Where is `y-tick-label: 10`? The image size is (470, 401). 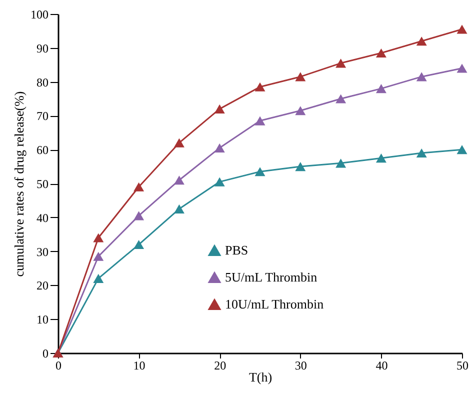 y-tick-label: 10 is located at coordinates (42, 319).